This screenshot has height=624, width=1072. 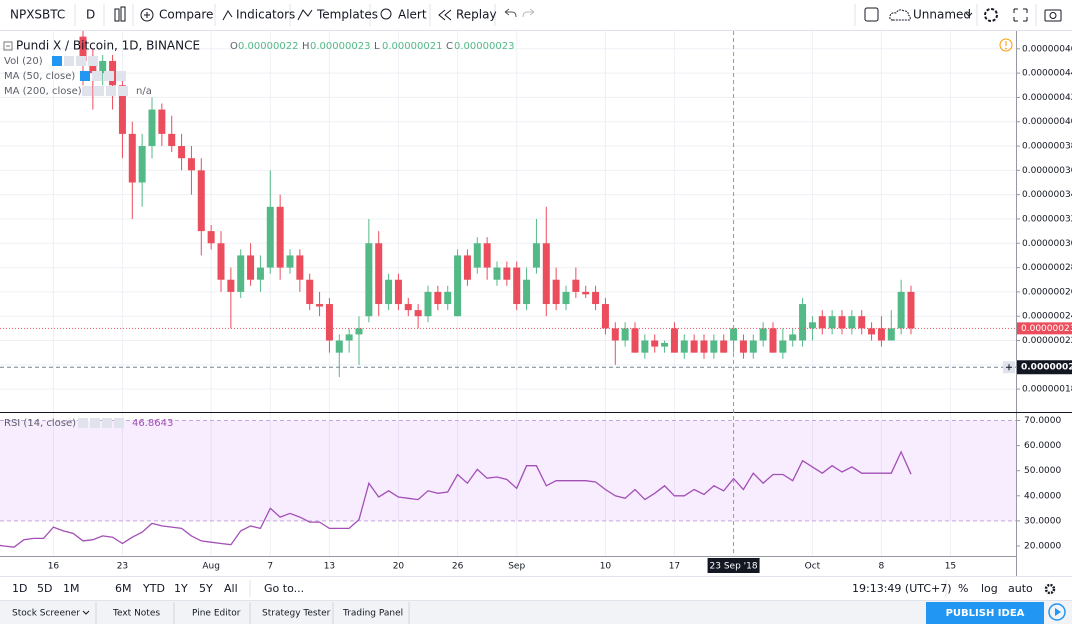 What do you see at coordinates (120, 14) in the screenshot?
I see `chart-style-button` at bounding box center [120, 14].